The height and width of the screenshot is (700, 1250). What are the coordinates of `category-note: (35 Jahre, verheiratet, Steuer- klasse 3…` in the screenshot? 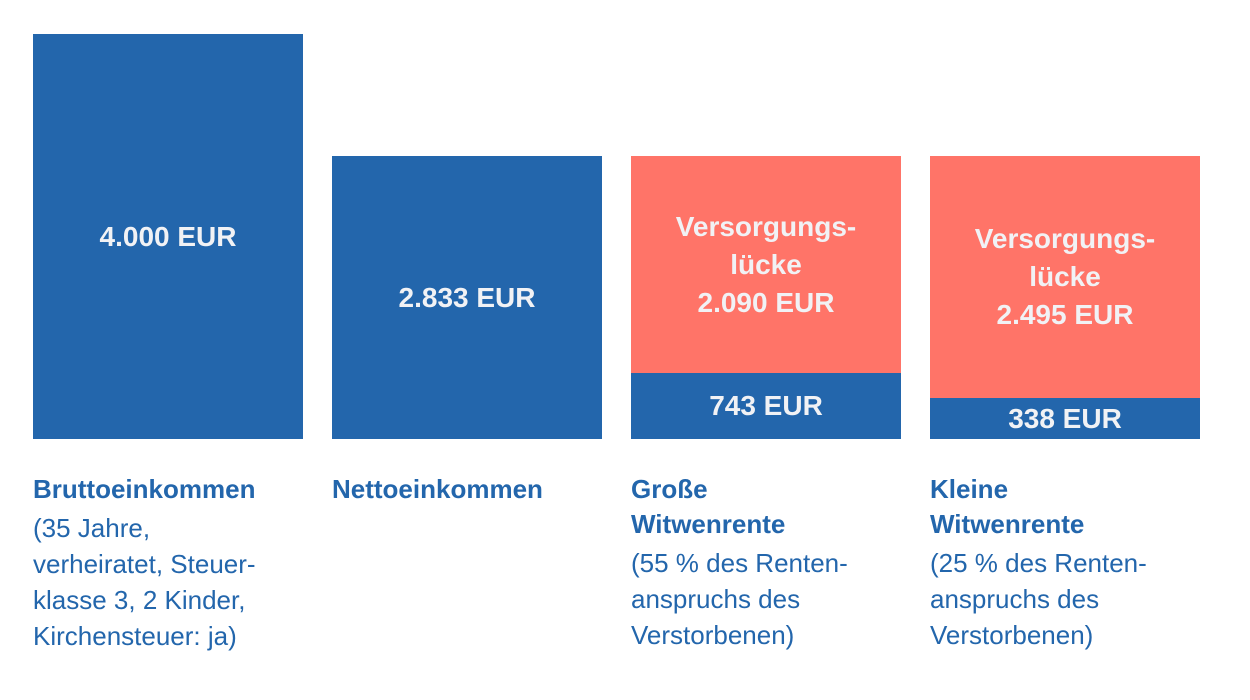 It's located at (144, 582).